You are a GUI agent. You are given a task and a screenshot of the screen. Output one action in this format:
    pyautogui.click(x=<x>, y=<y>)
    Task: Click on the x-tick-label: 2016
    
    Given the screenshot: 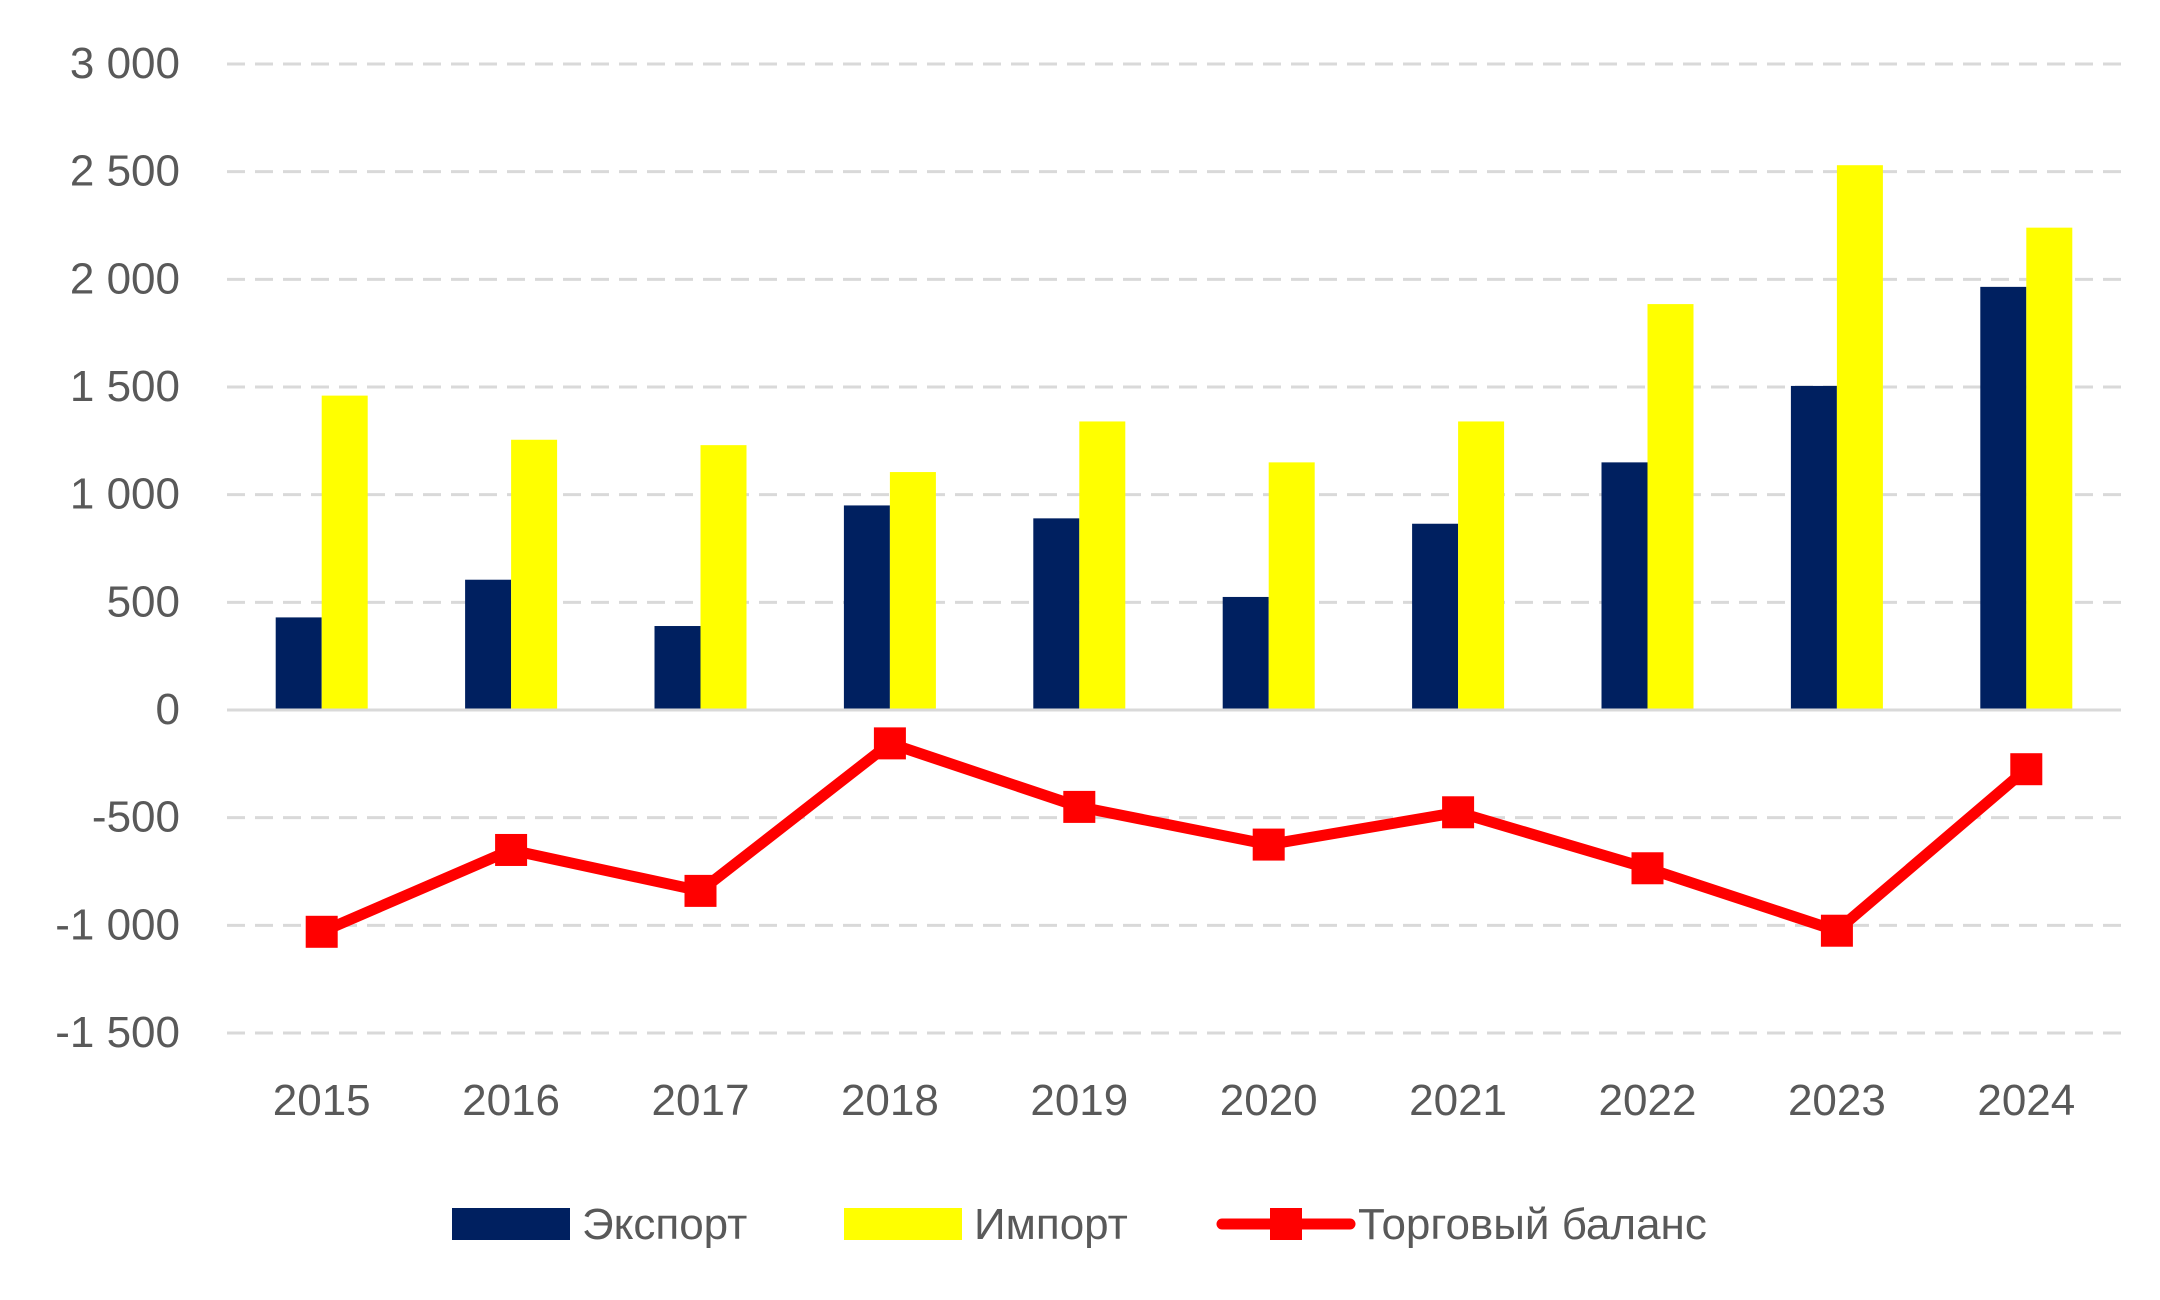 What is the action you would take?
    pyautogui.click(x=511, y=1100)
    